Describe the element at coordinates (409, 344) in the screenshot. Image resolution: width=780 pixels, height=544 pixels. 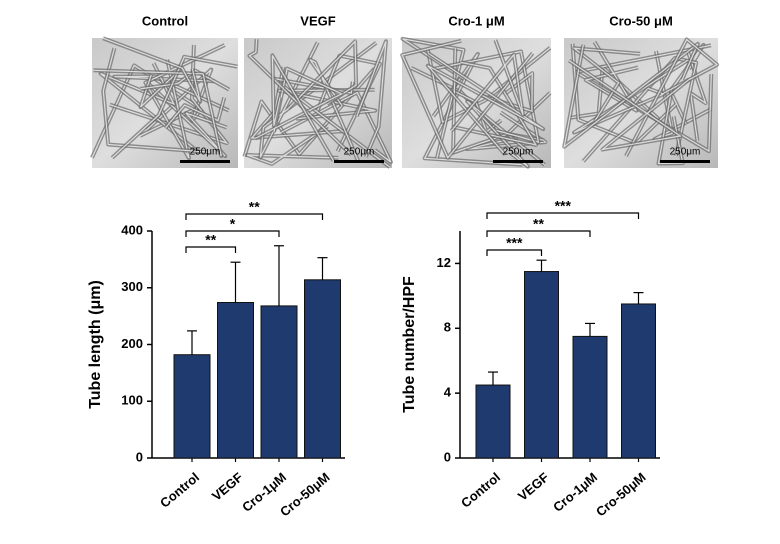
I see `y-axis-title: Tube number/HPF` at that location.